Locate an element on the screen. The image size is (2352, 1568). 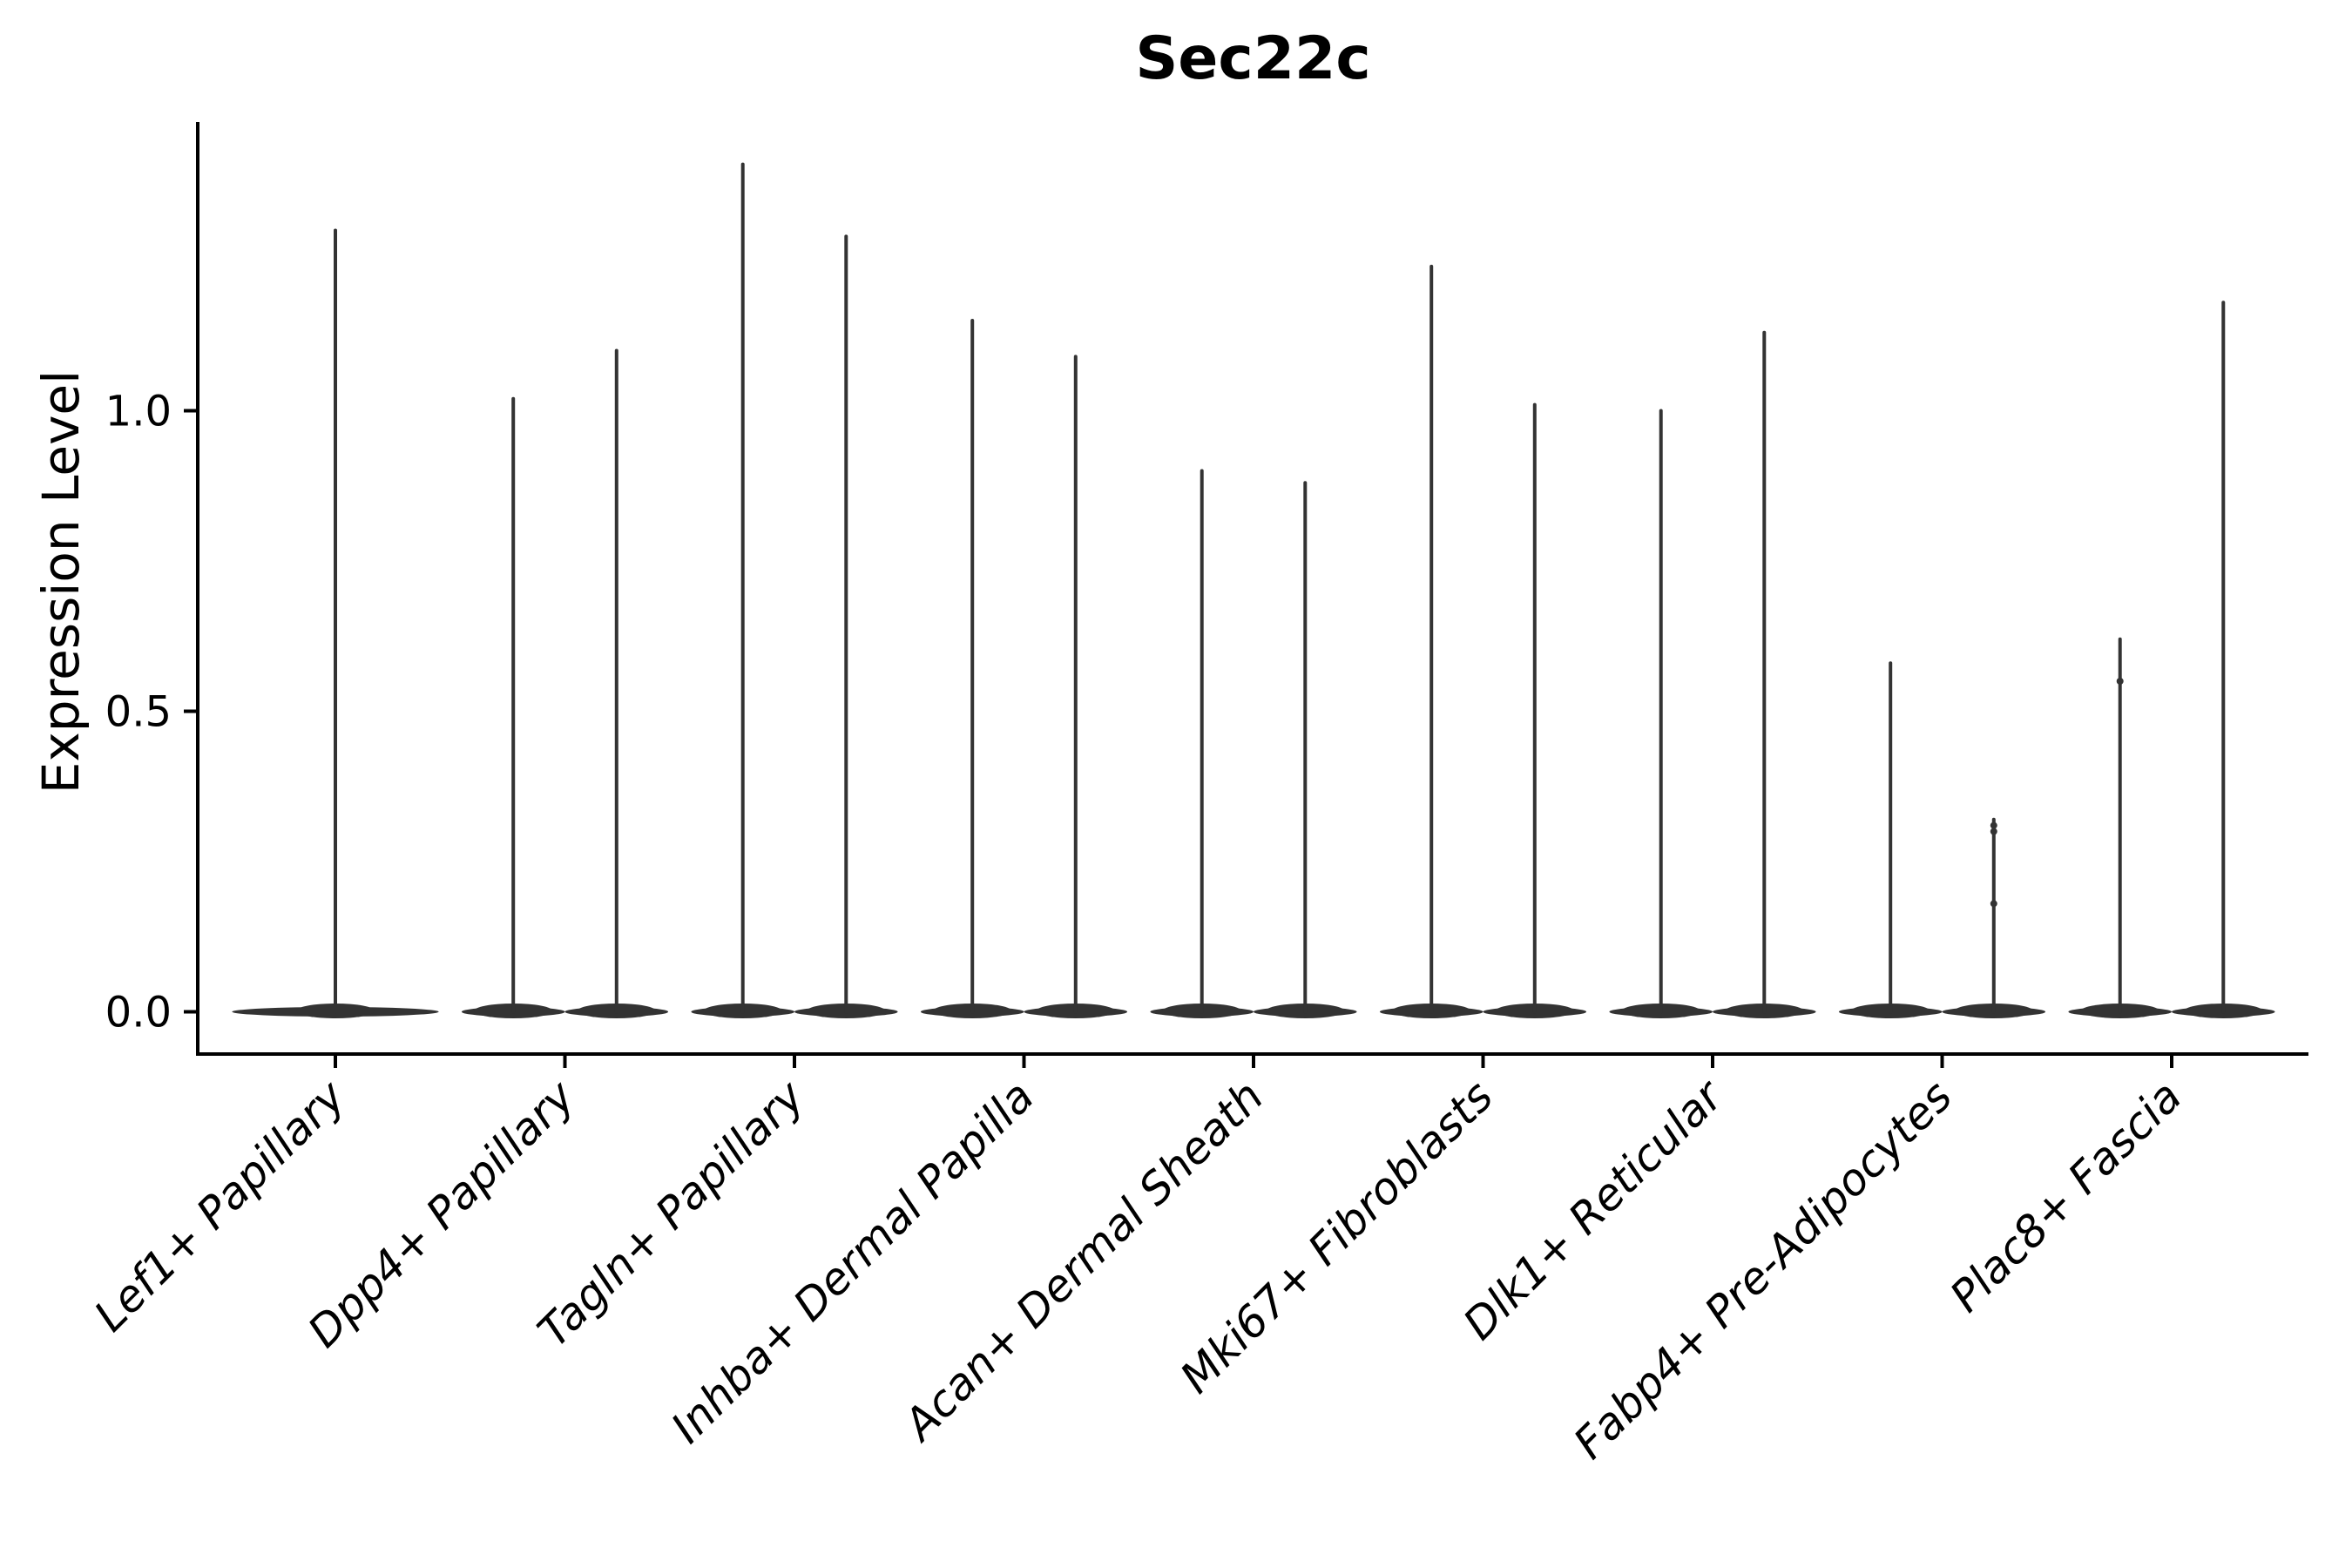
x-tick-label: Inhba+ Dermal Papilla is located at coordinates (853, 1261).